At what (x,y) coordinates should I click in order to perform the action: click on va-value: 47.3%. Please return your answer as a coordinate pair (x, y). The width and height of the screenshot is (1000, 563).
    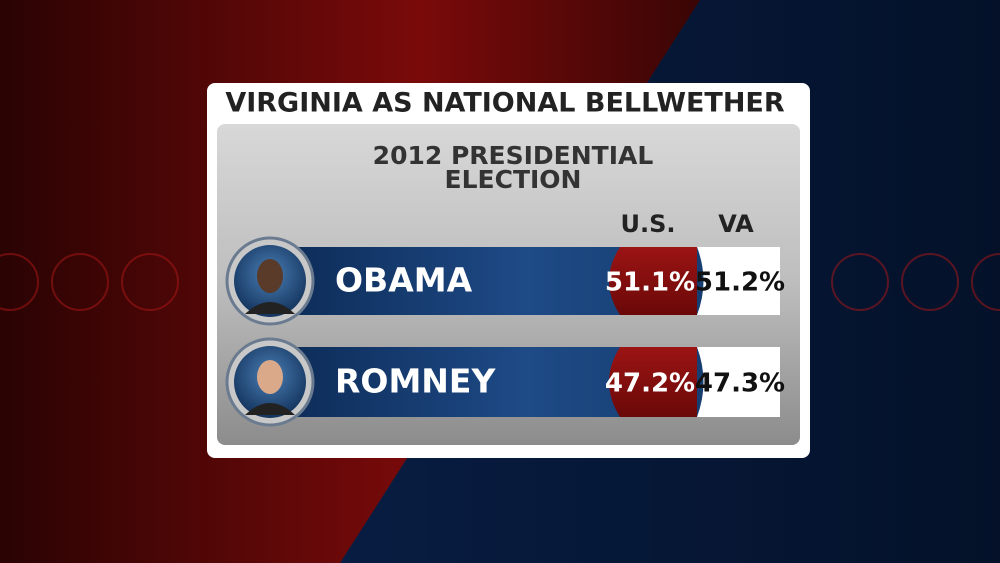
    Looking at the image, I should click on (740, 384).